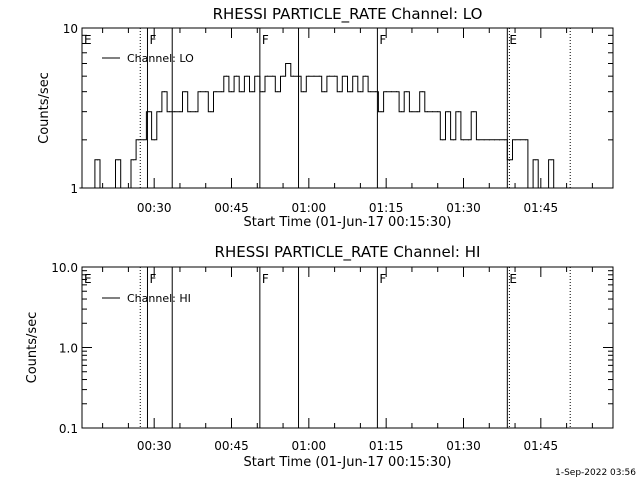 Image resolution: width=640 pixels, height=480 pixels. I want to click on y-tick-label: 0.1, so click(68, 429).